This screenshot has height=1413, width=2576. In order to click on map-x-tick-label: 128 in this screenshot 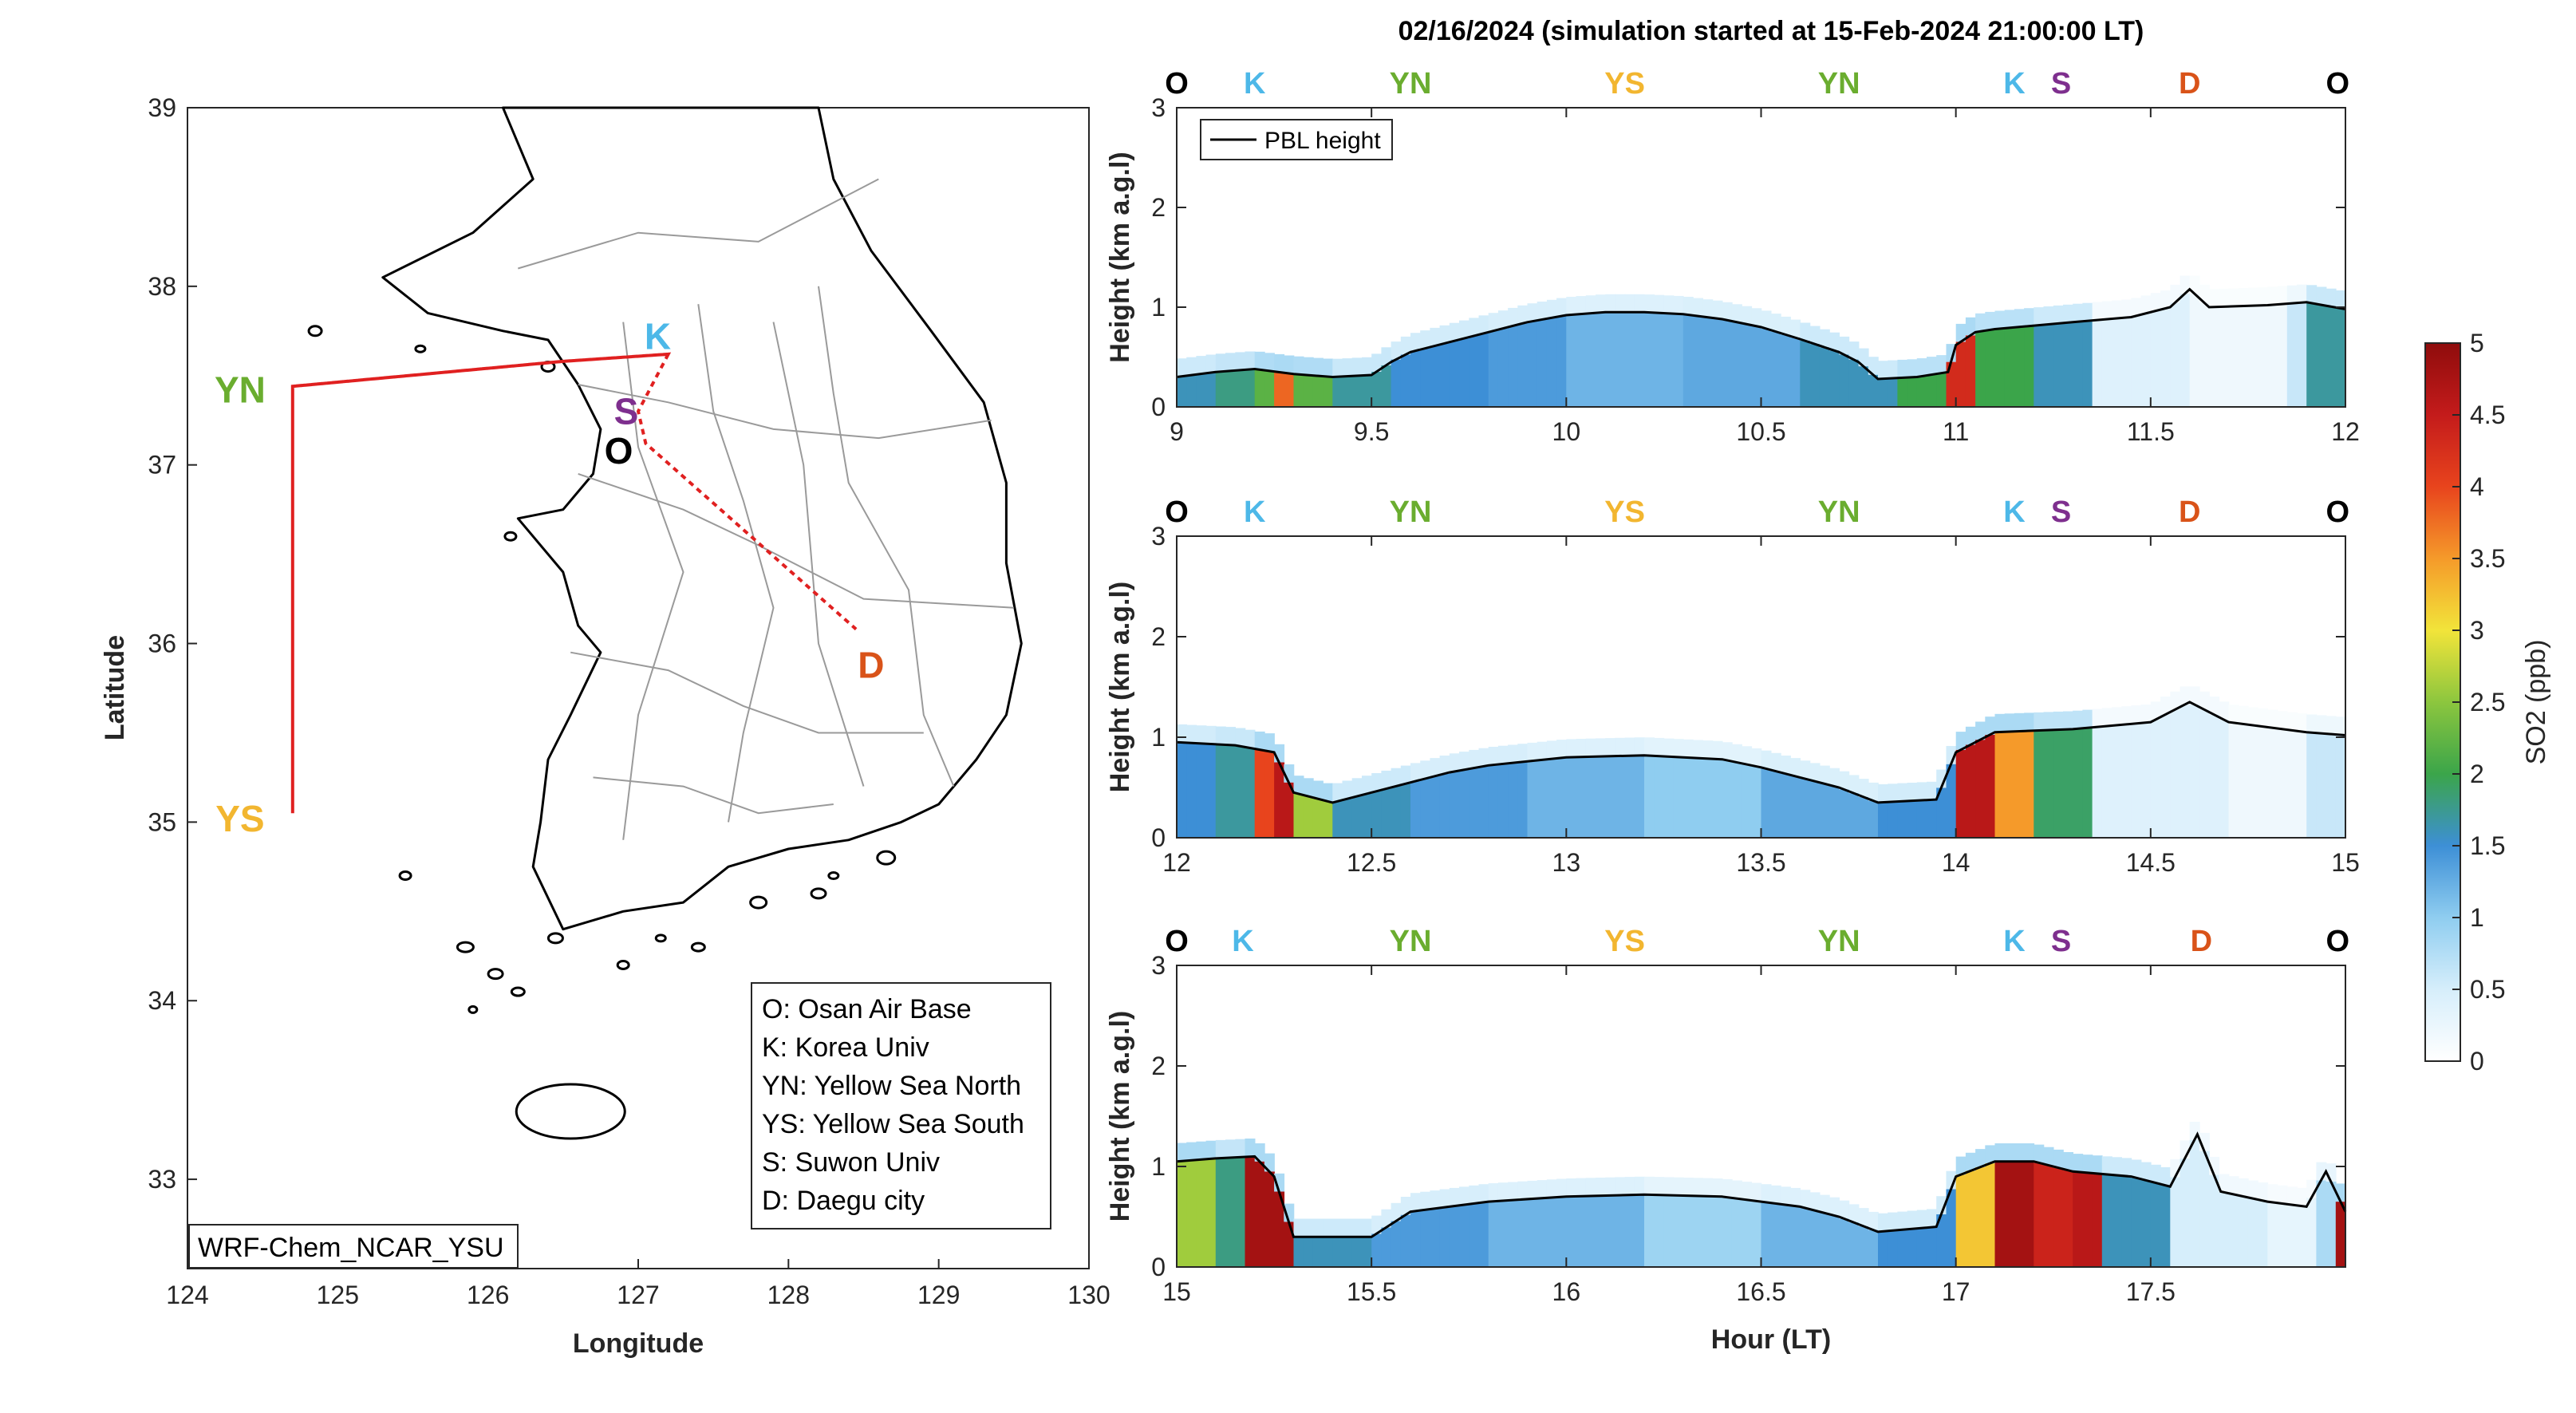, I will do `click(788, 1295)`.